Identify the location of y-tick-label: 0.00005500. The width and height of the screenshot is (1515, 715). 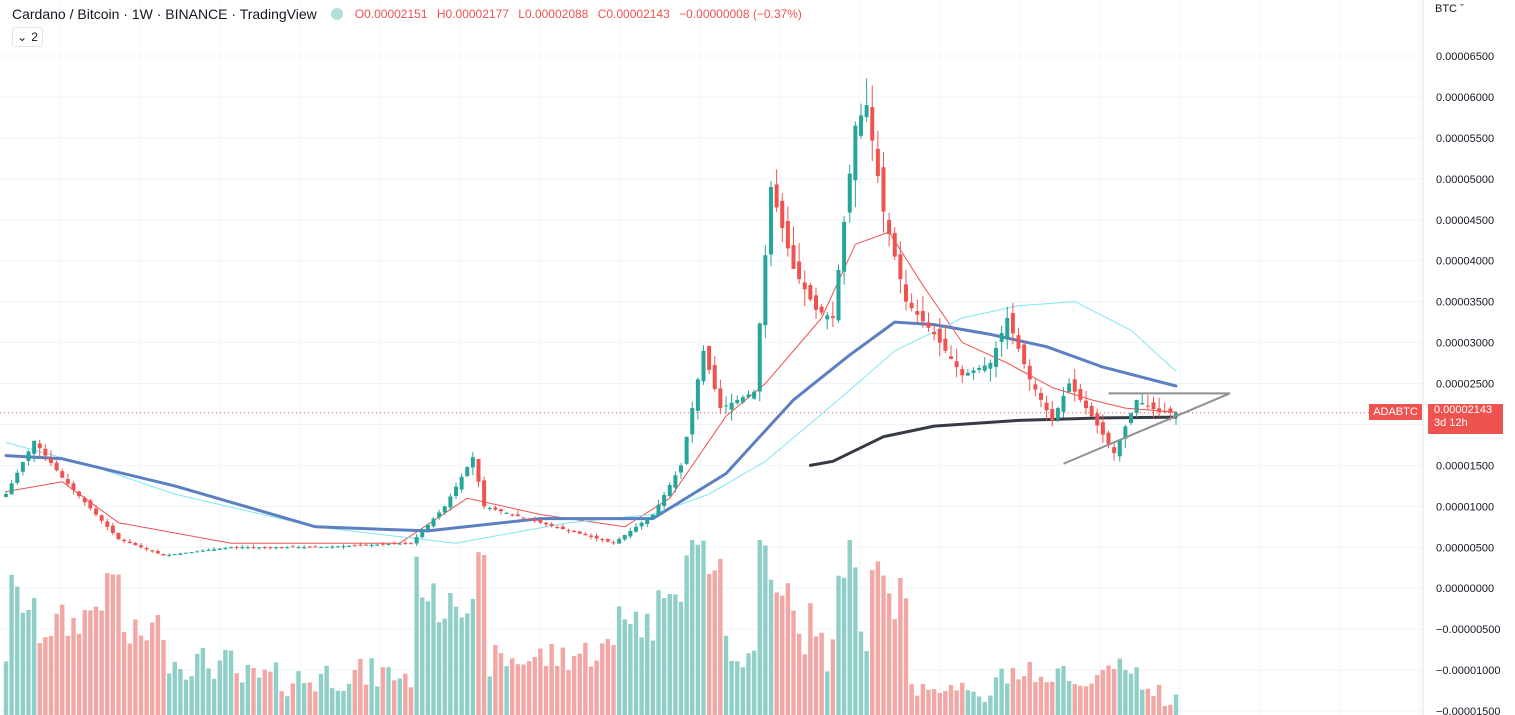
(1465, 139).